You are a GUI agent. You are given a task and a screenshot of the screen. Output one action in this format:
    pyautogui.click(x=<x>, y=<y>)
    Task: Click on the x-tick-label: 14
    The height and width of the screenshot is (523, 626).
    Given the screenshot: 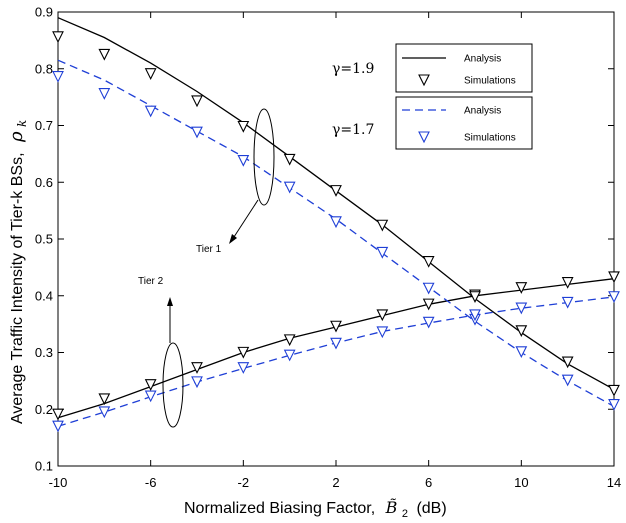 What is the action you would take?
    pyautogui.click(x=614, y=482)
    